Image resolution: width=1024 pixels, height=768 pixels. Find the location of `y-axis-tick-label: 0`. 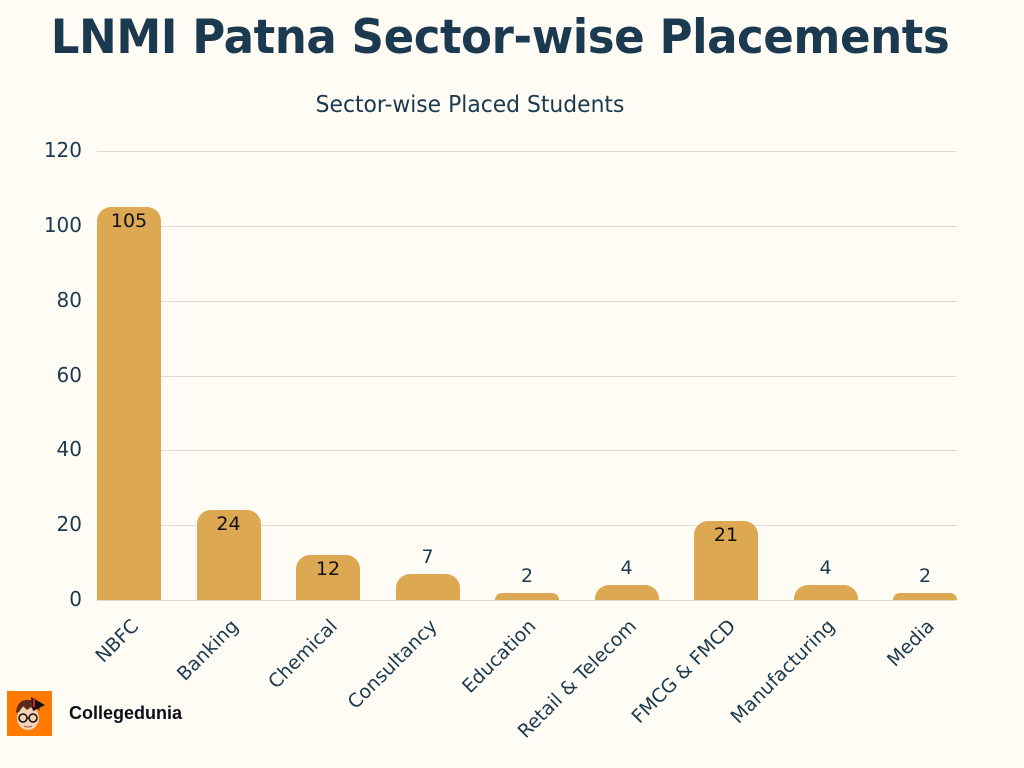

y-axis-tick-label: 0 is located at coordinates (75, 599).